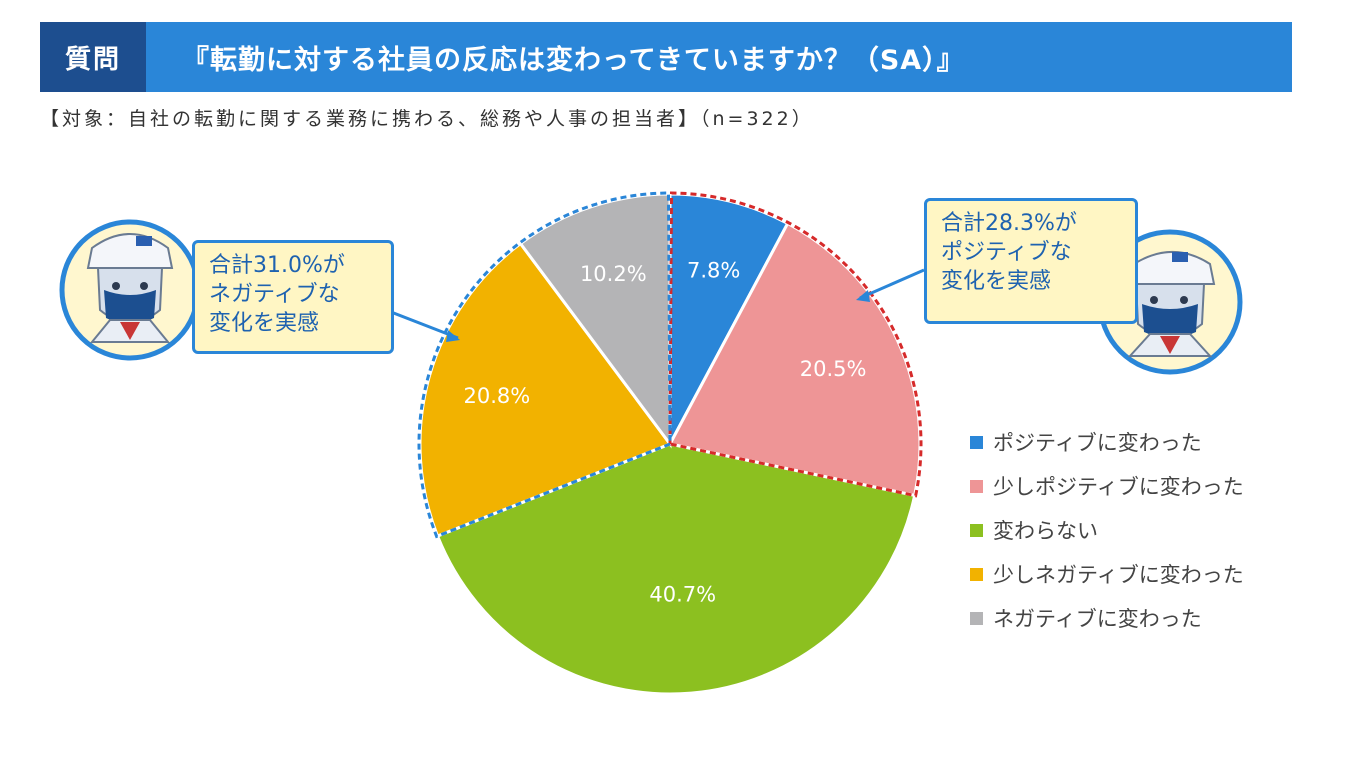 This screenshot has height=768, width=1356. I want to click on legend-item: 少しポジティブに変わった, so click(1107, 486).